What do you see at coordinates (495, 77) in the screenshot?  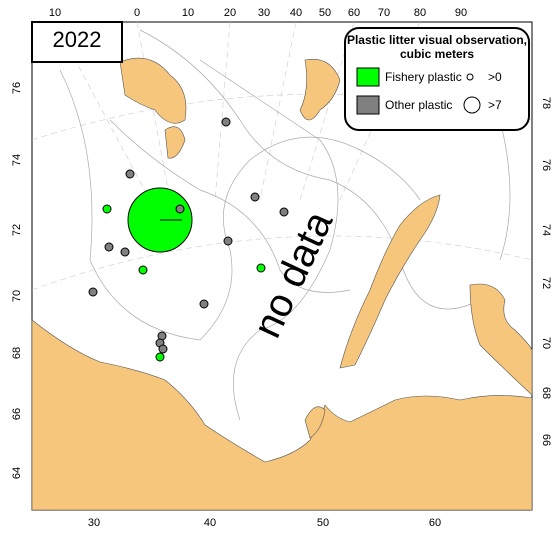 I see `size-label: >0` at bounding box center [495, 77].